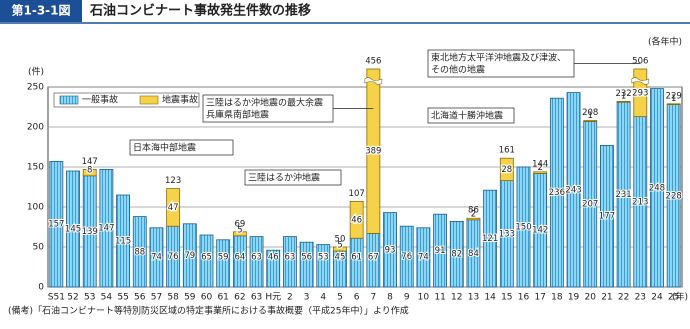  What do you see at coordinates (590, 205) in the screenshot?
I see `value-label: 207` at bounding box center [590, 205].